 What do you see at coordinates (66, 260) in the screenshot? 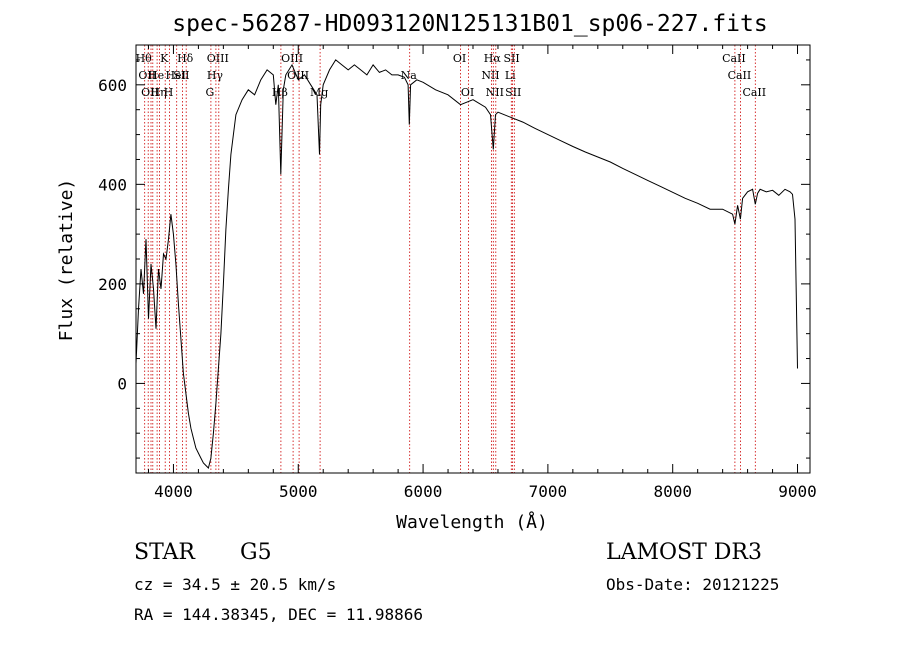
I see `y-axis-label: Flux (relative)` at bounding box center [66, 260].